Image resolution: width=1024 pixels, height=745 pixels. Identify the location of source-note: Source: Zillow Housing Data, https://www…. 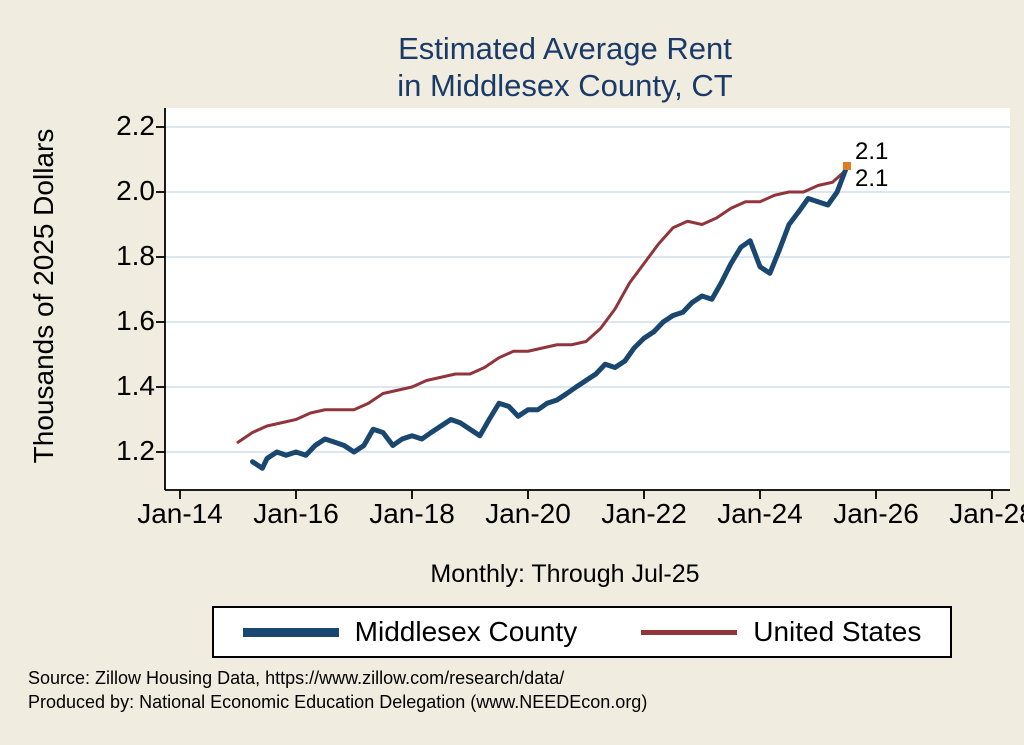
(337, 690).